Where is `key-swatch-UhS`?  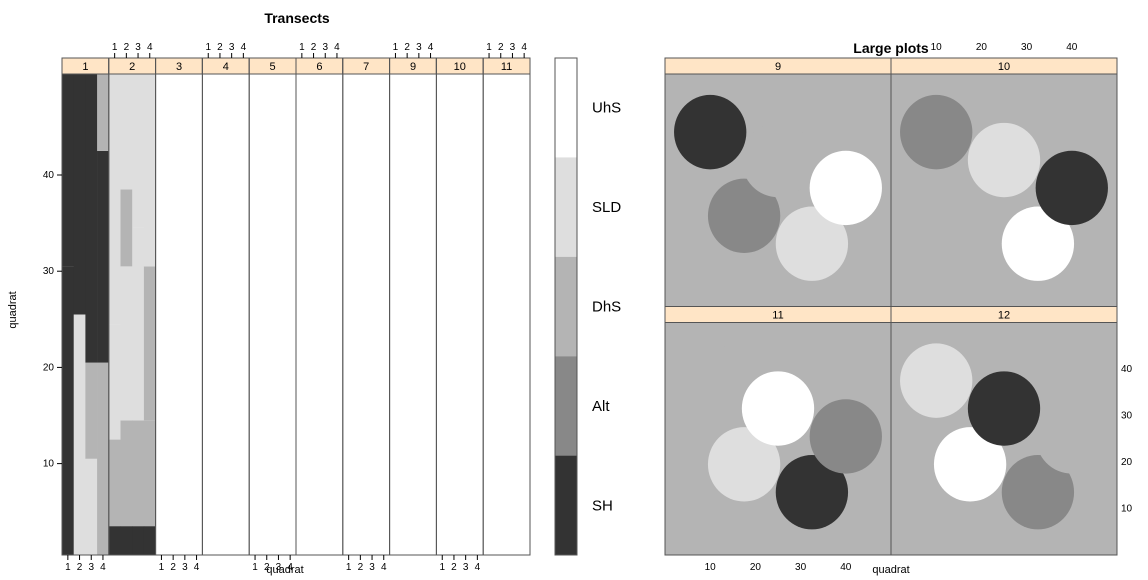 key-swatch-UhS is located at coordinates (566, 108).